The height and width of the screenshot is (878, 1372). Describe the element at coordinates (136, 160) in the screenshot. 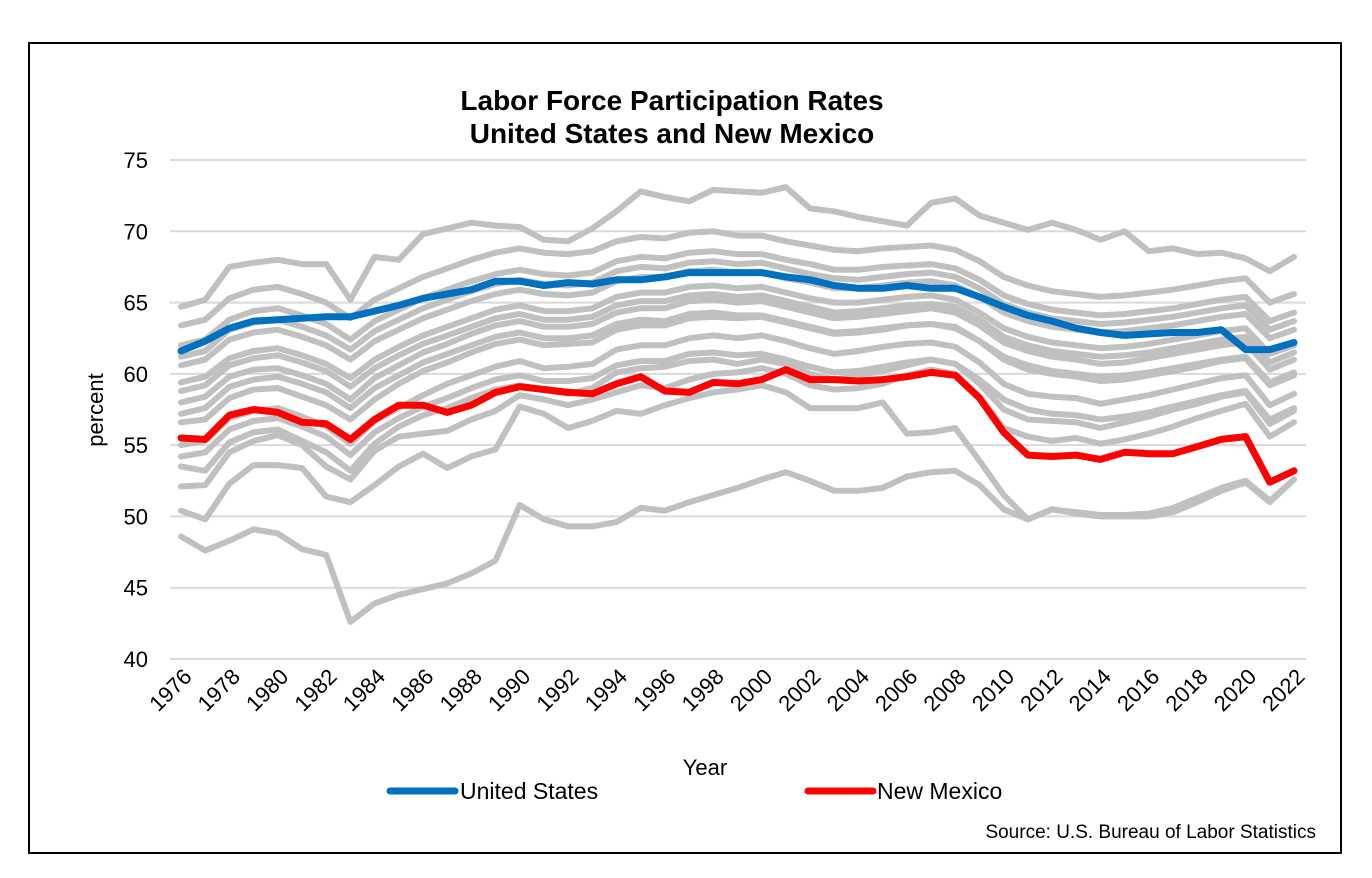

I see `y-tick-label: 75` at that location.